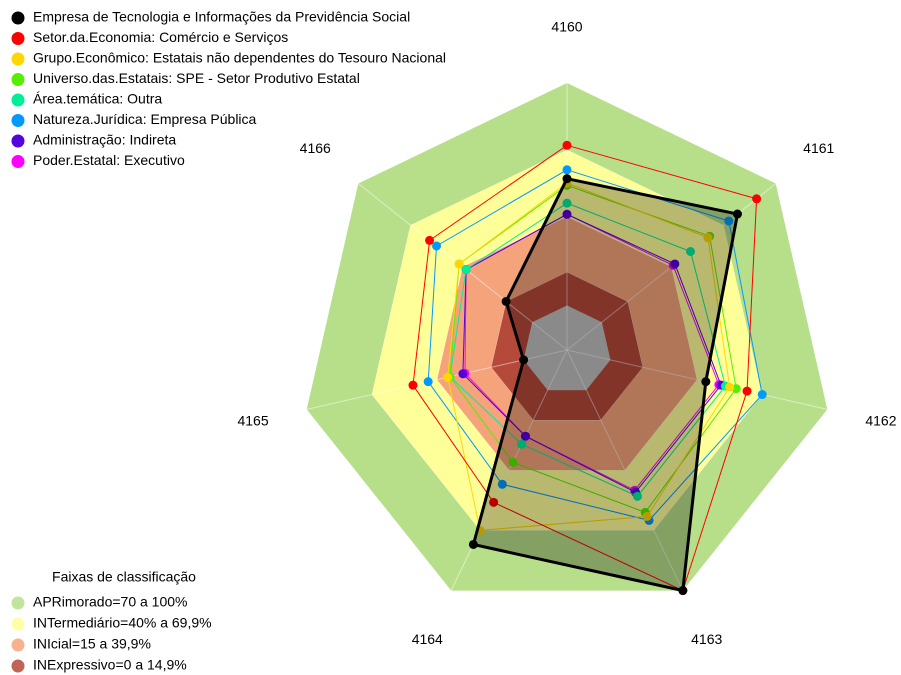 The width and height of the screenshot is (901, 675). I want to click on axis-label: 4162, so click(880, 420).